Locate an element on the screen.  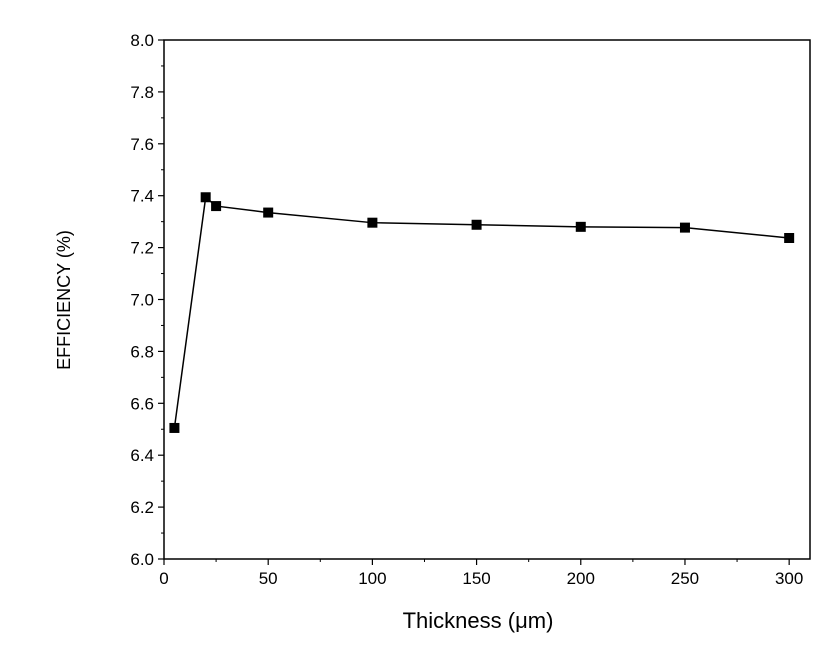
y-tick-label: 6.6 is located at coordinates (142, 403).